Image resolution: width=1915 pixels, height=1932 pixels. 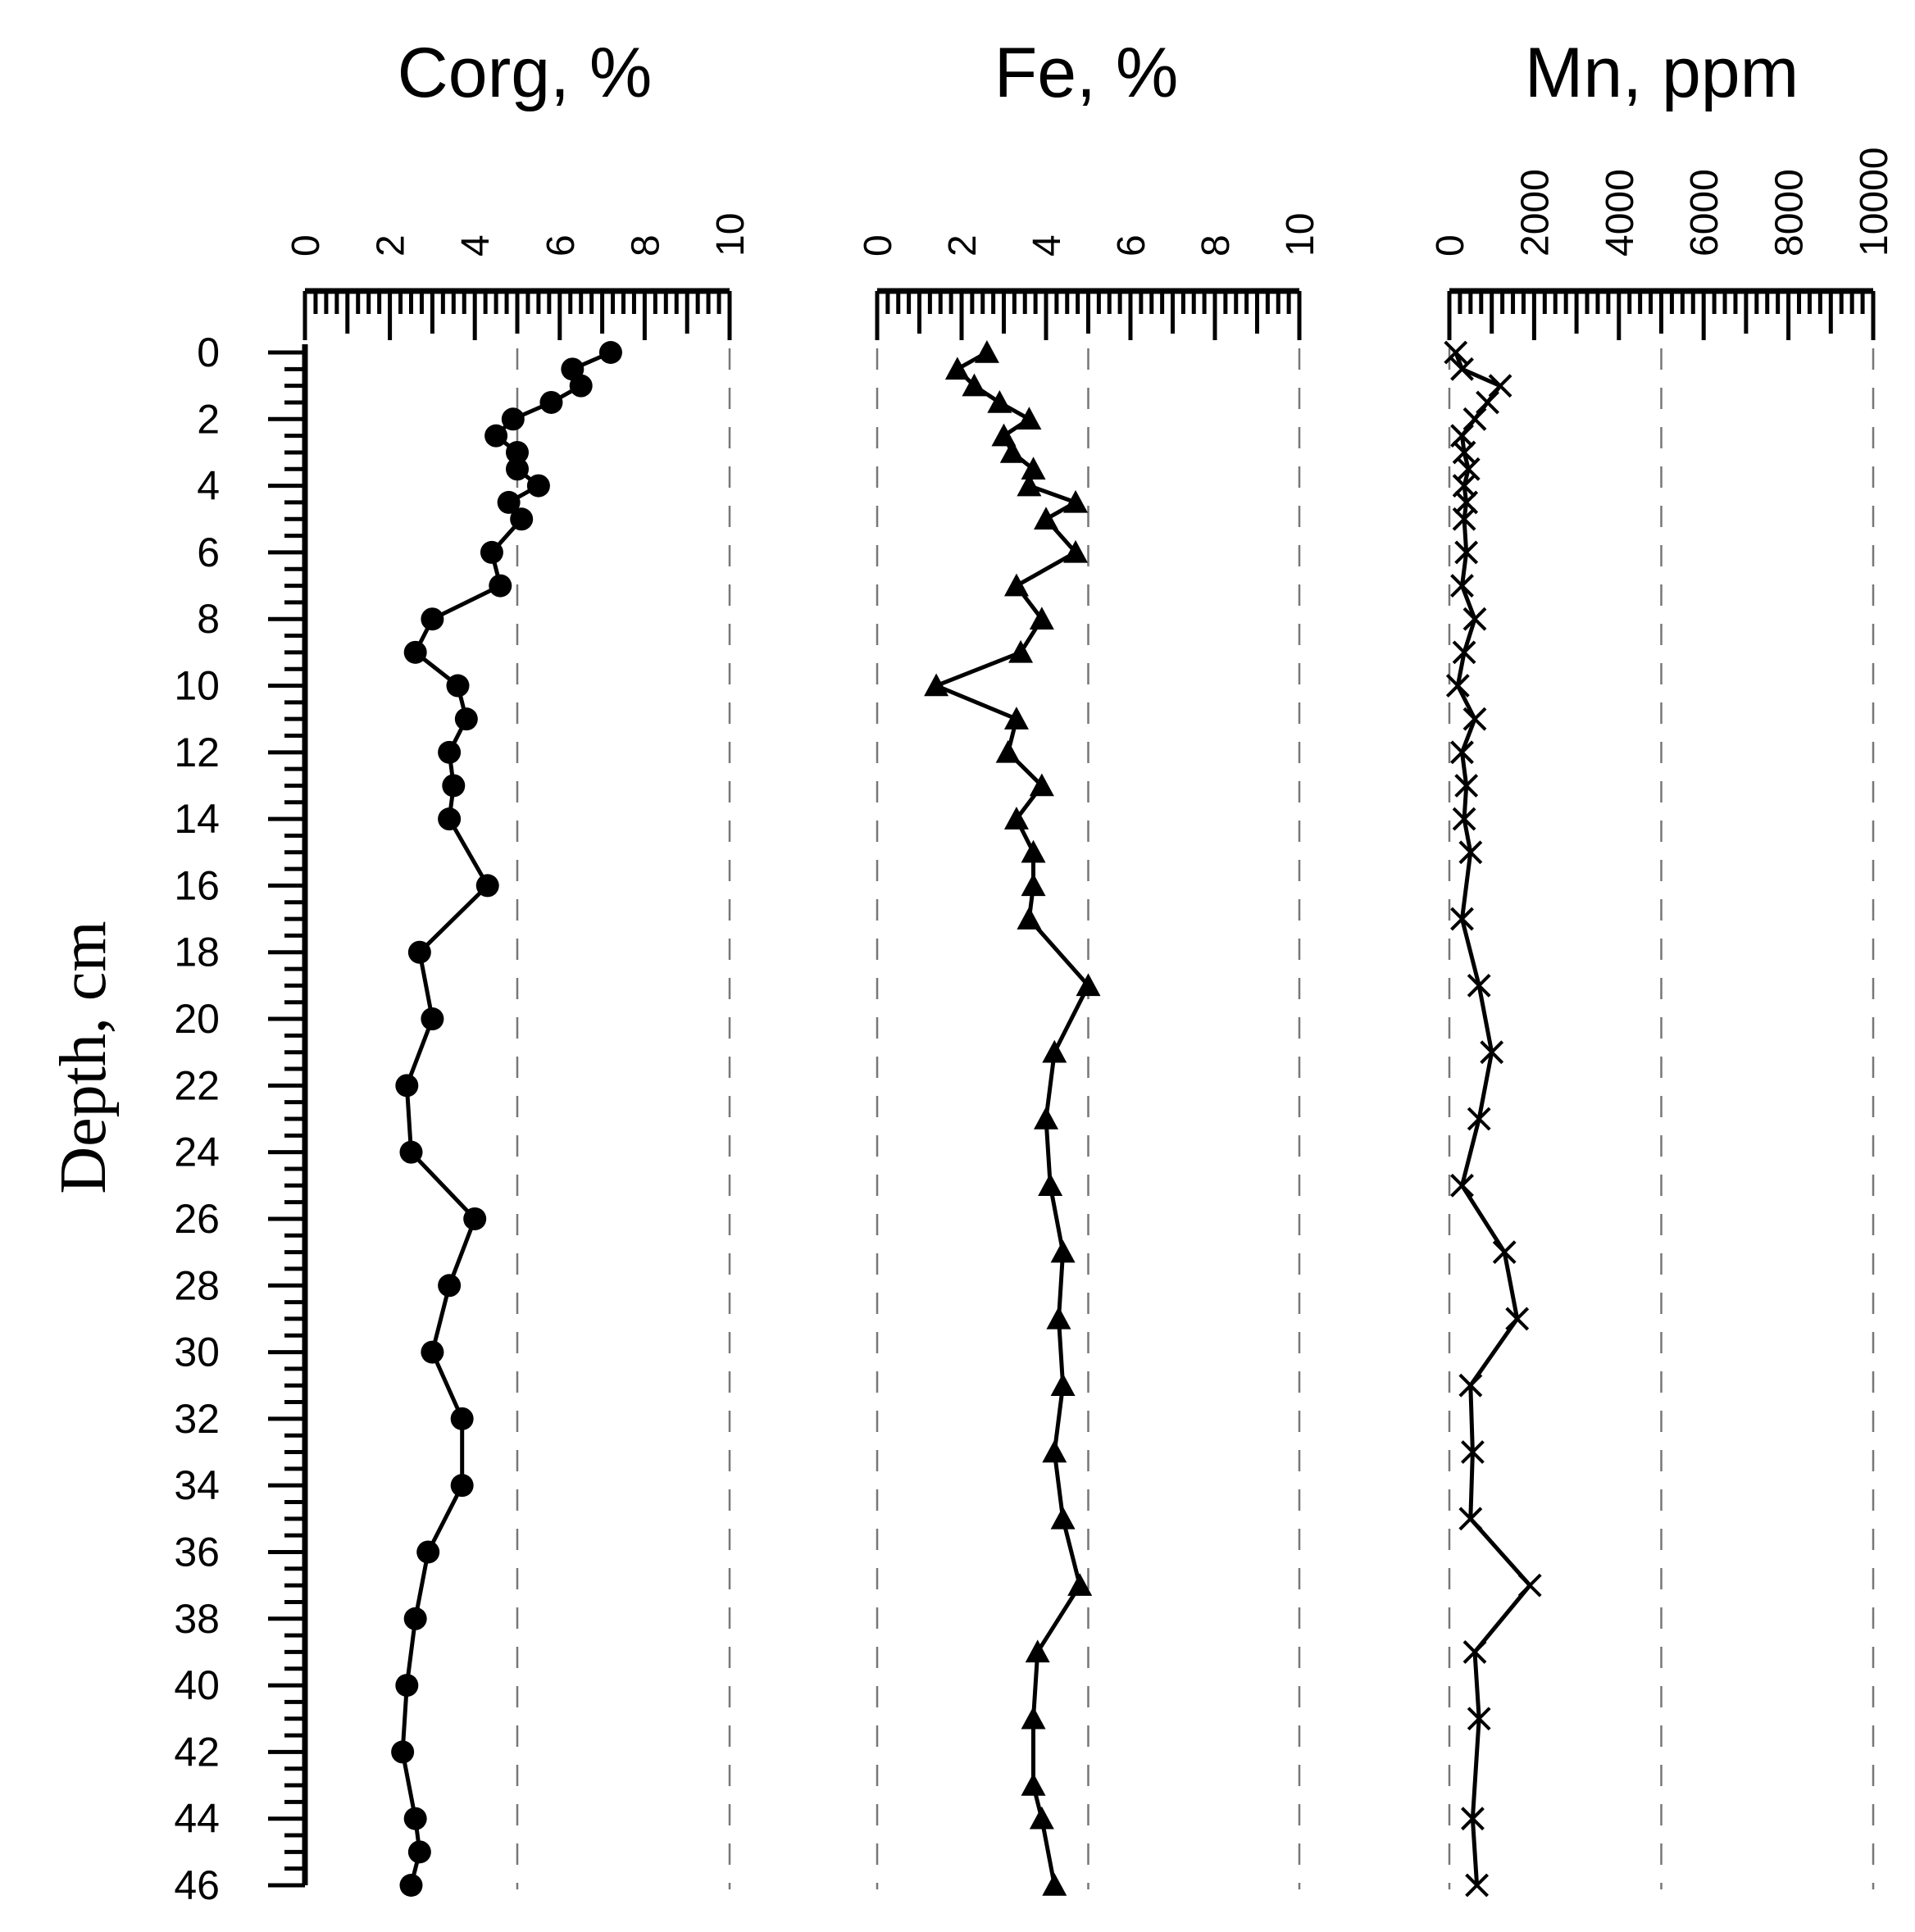 I want to click on depth-tick-label: 2, so click(x=208, y=419).